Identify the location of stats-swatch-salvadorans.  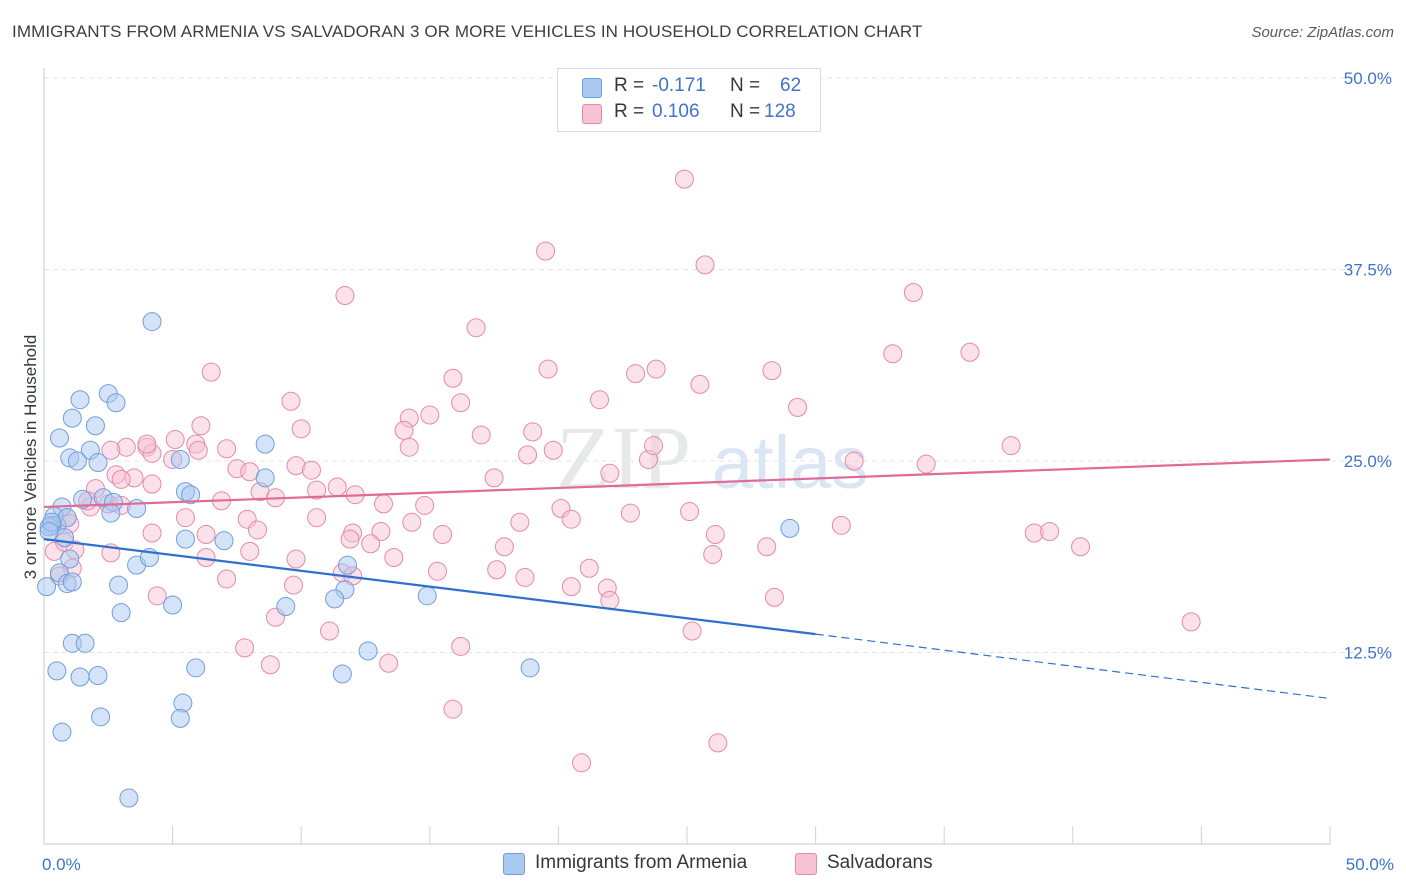
(592, 114).